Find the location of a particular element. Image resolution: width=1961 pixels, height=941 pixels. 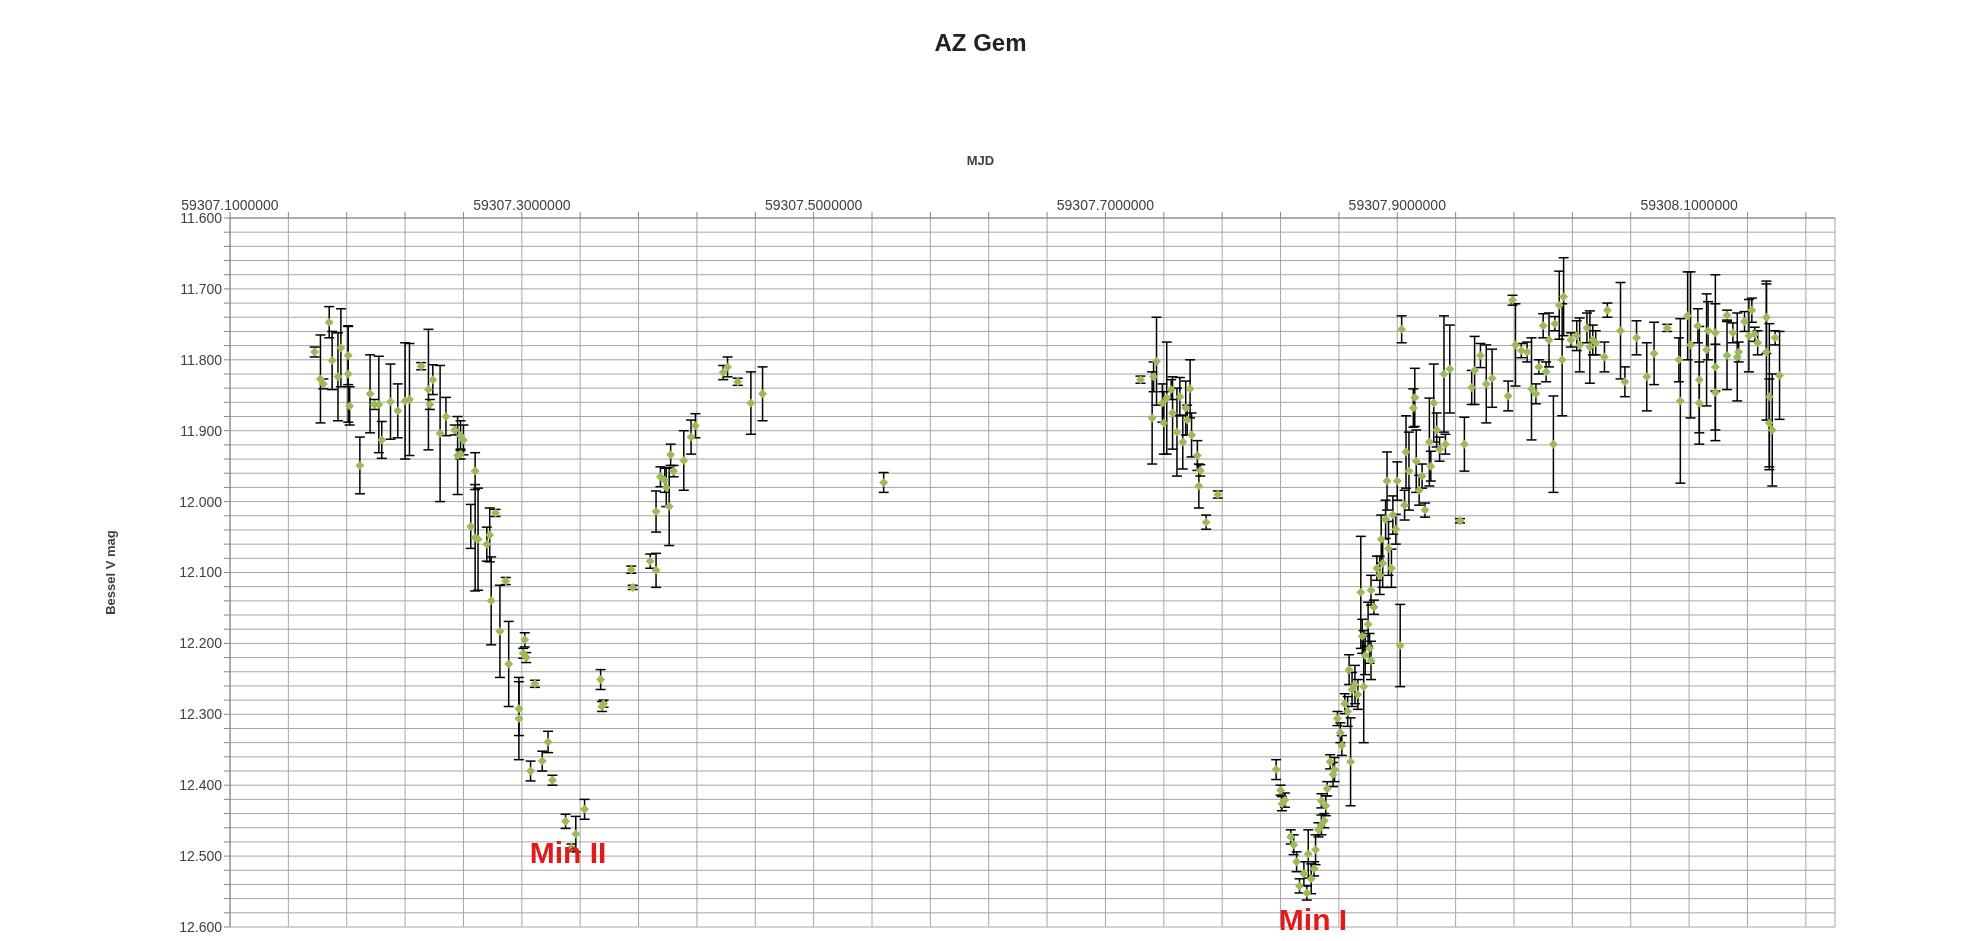

y-tick-label: 12.000 is located at coordinates (201, 501).